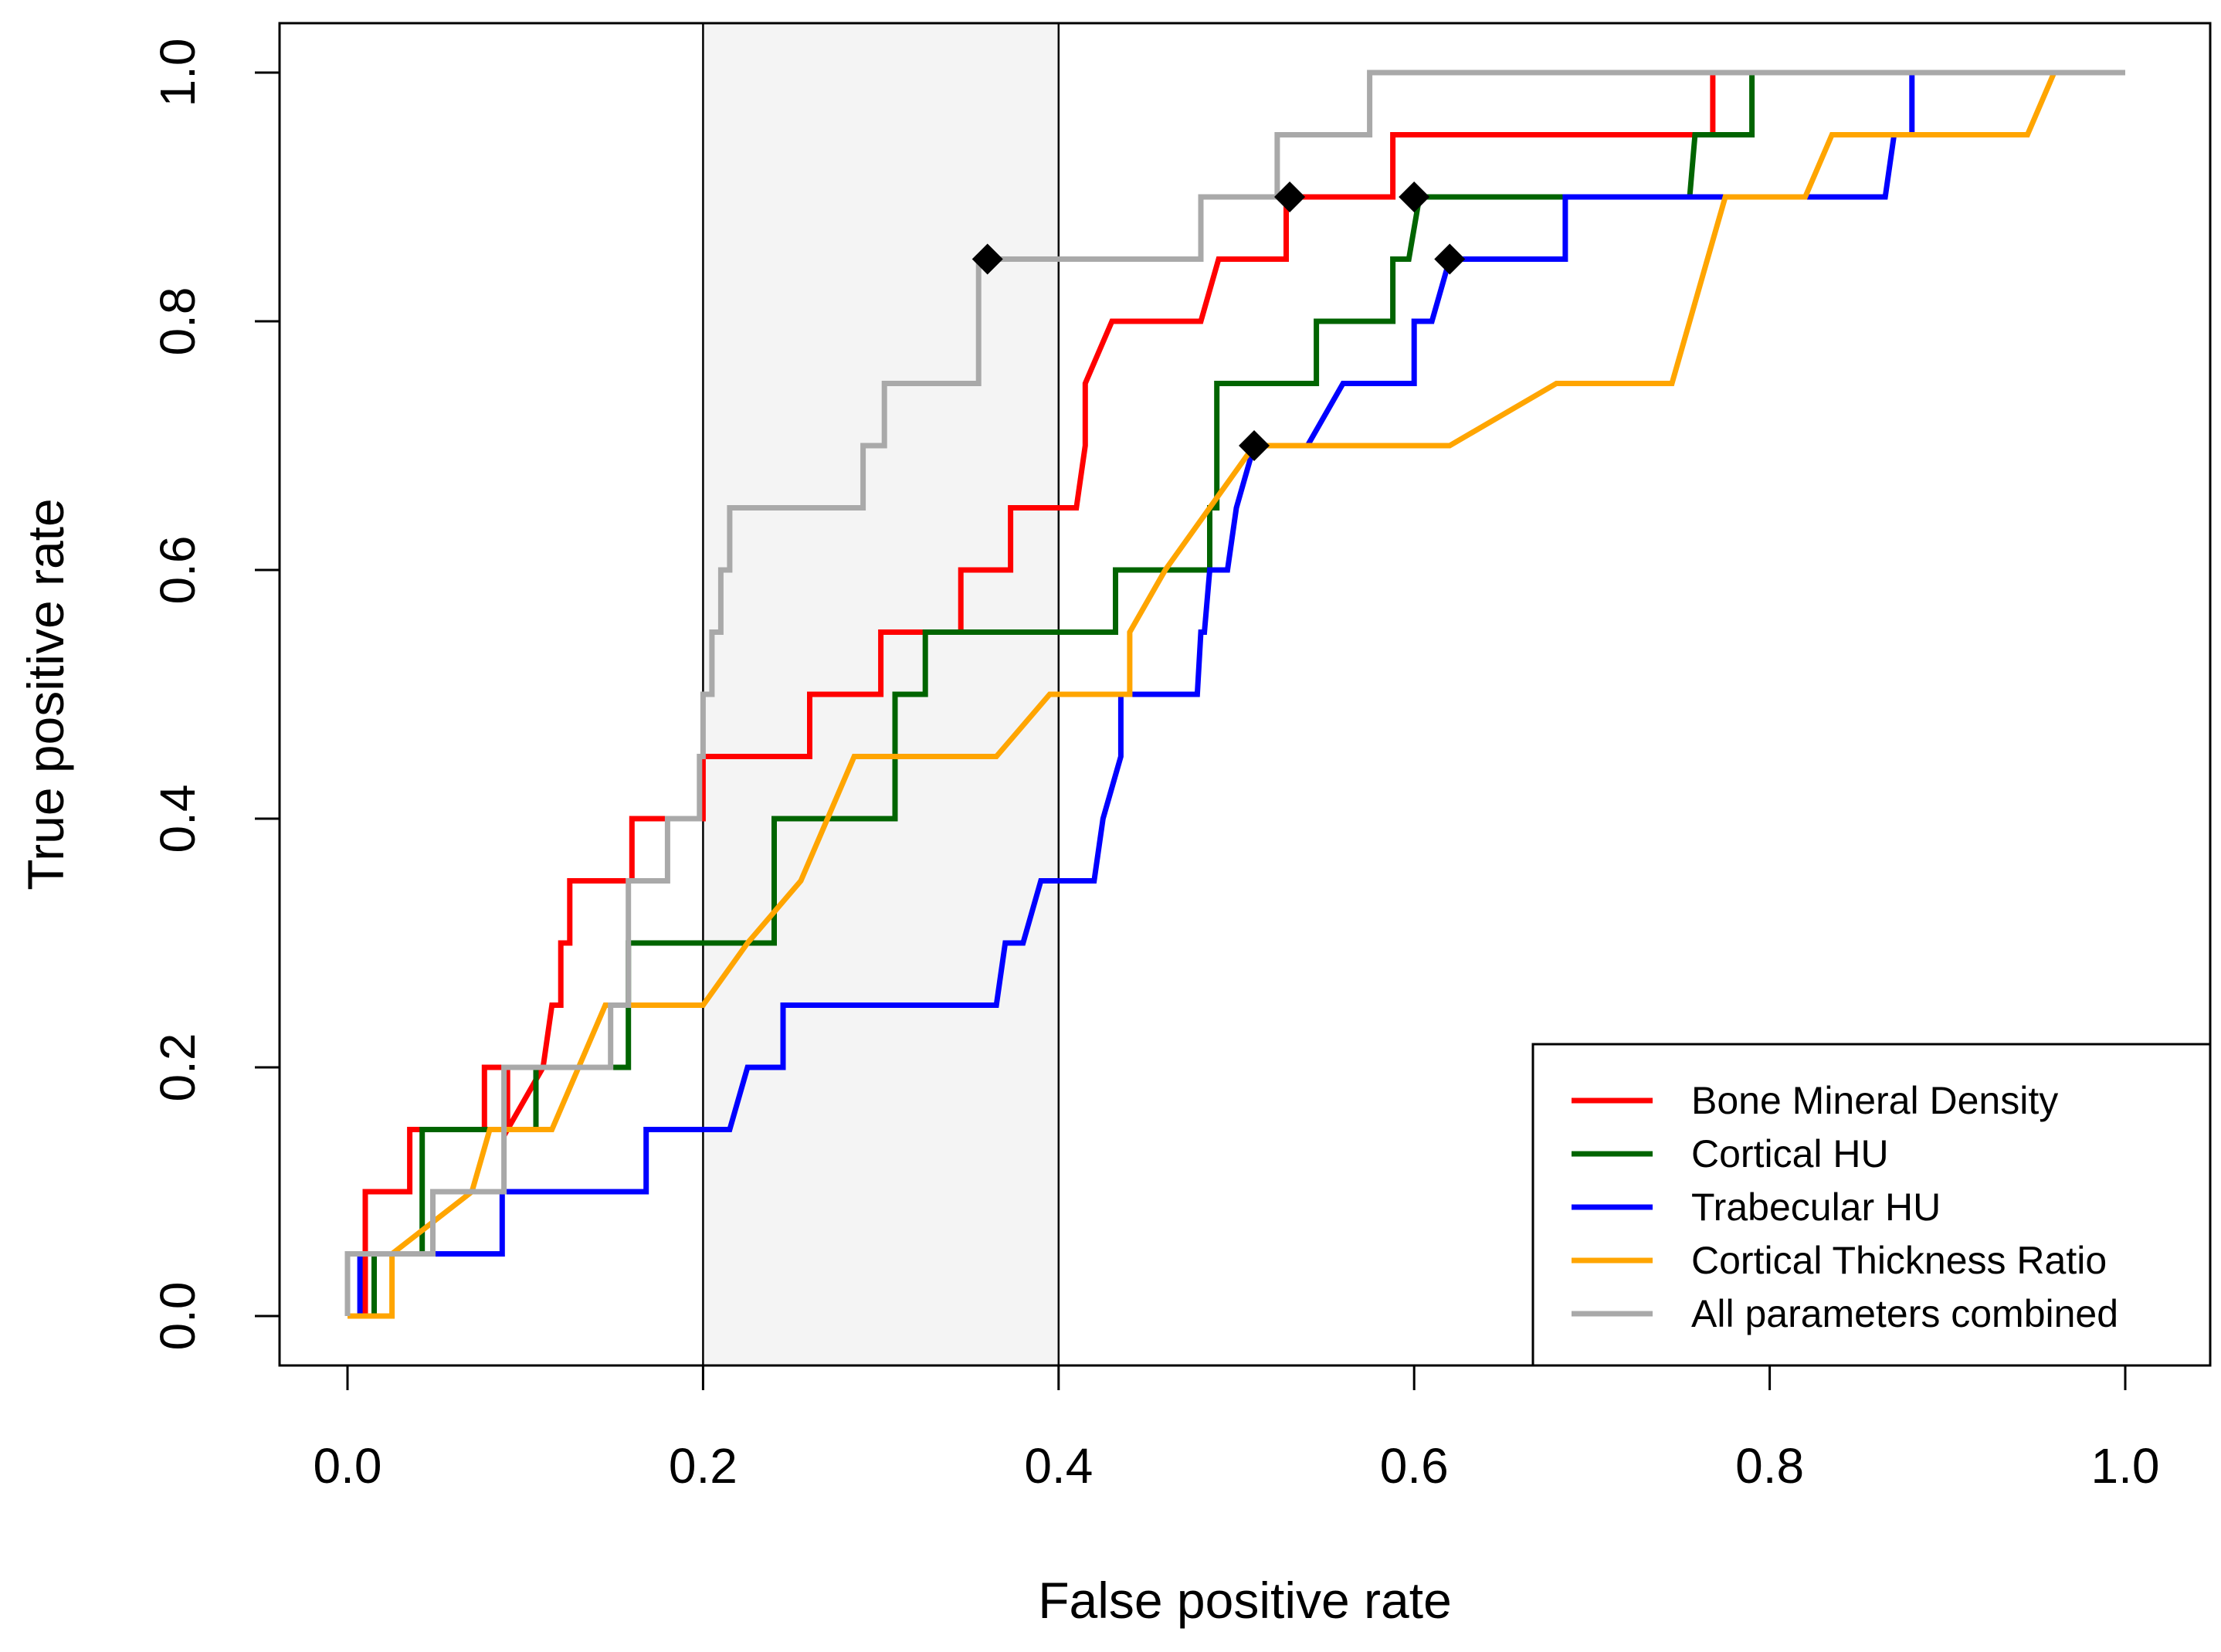  Describe the element at coordinates (177, 570) in the screenshot. I see `y-tick-label-3: 0.6` at that location.